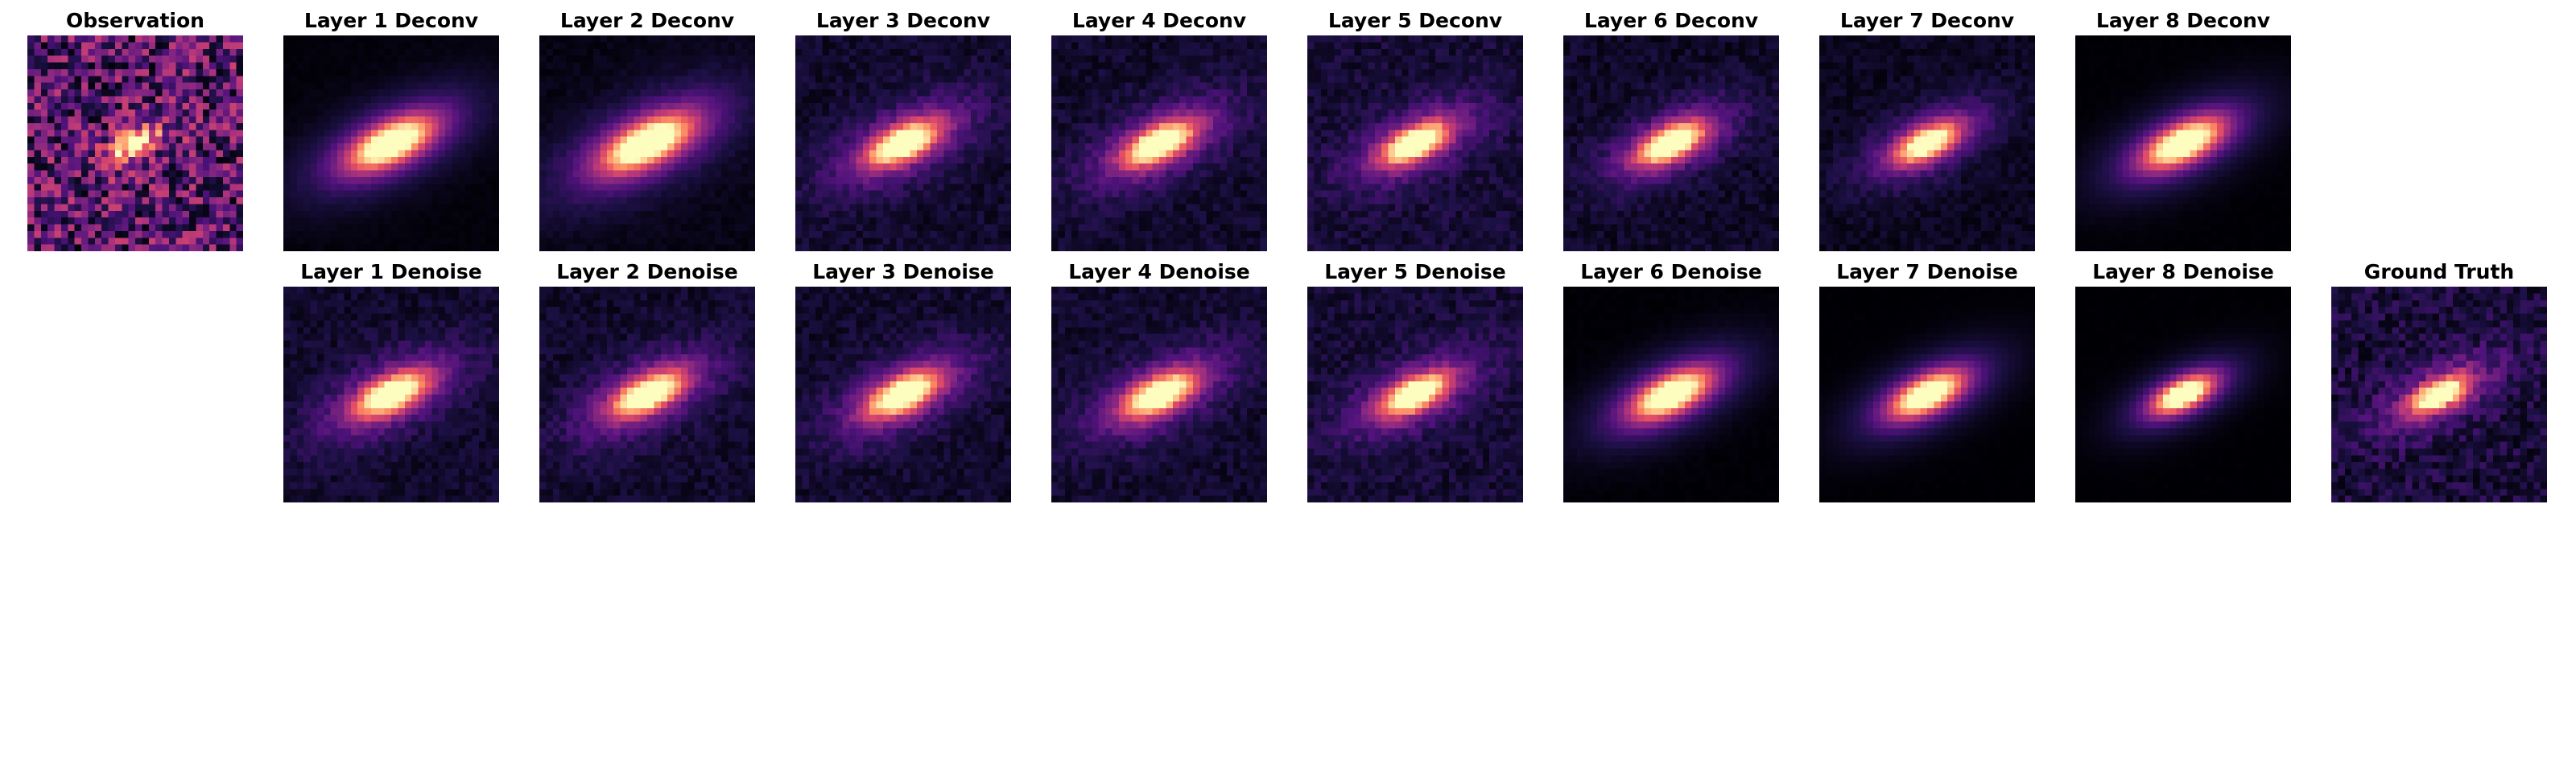 The width and height of the screenshot is (2576, 773). I want to click on panel-title: Layer 1 Denoise, so click(391, 271).